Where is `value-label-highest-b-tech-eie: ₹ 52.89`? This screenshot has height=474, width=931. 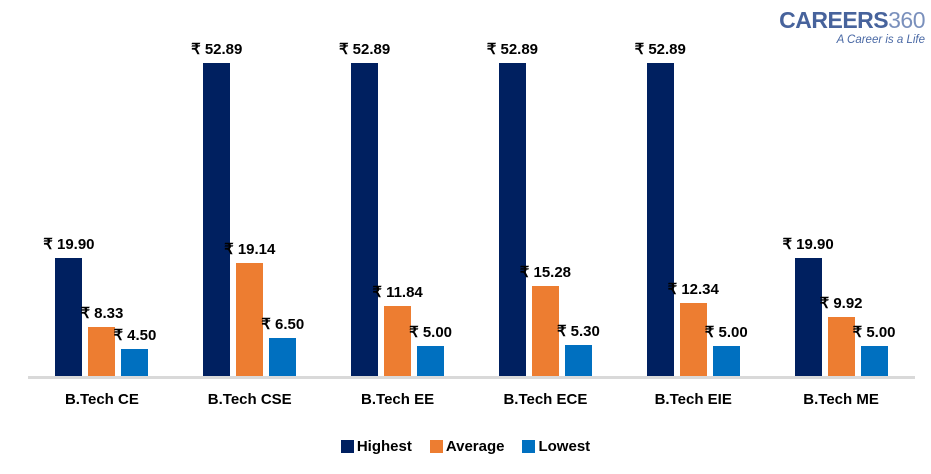
value-label-highest-b-tech-eie: ₹ 52.89 is located at coordinates (660, 49).